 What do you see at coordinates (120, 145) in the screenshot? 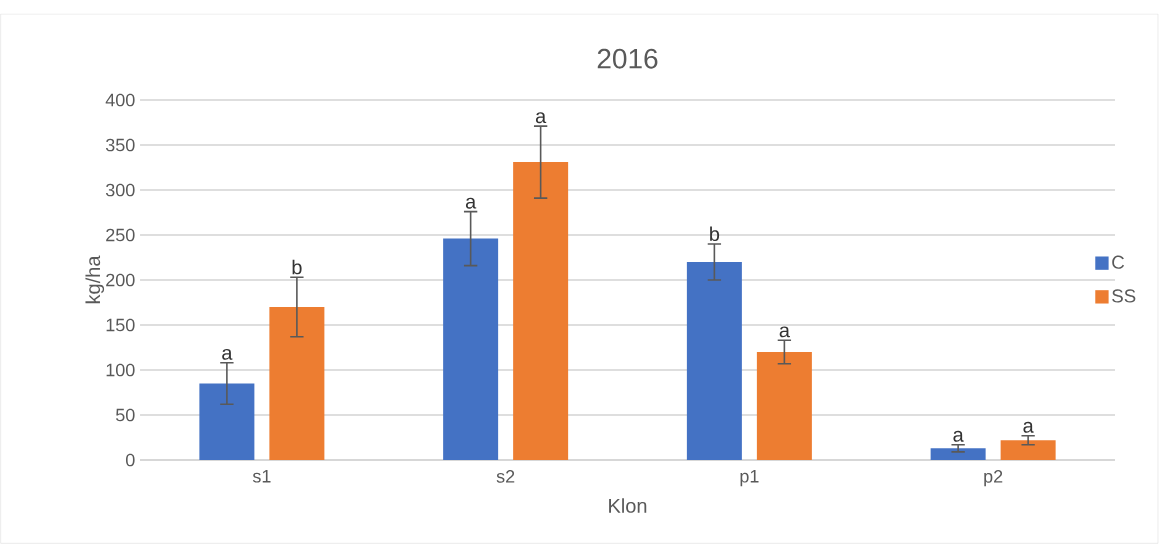
I see `y-tick-label: 350` at bounding box center [120, 145].